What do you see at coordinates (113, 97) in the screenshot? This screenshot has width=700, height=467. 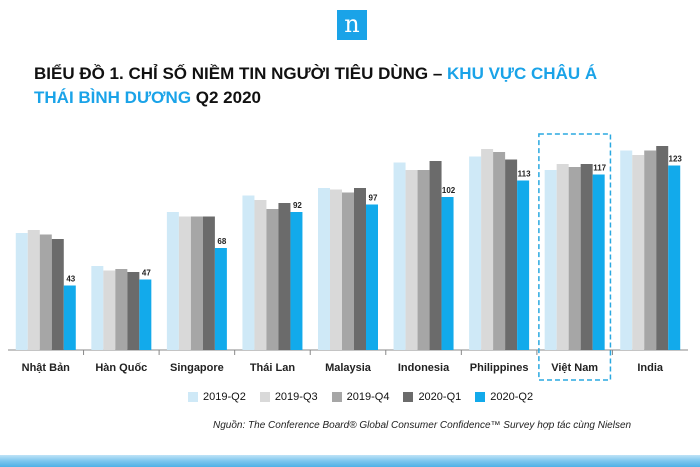 I see `title-line2-blue: THÁI BÌNH DƯƠNG` at bounding box center [113, 97].